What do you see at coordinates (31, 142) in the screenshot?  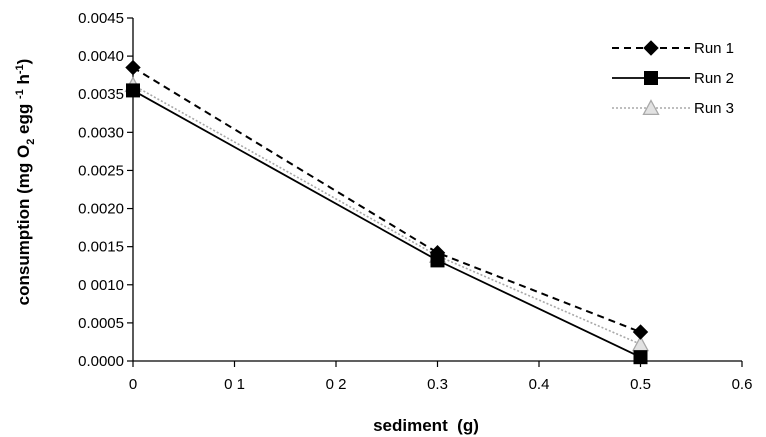 I see `y-axis-title-sub-2: 2` at bounding box center [31, 142].